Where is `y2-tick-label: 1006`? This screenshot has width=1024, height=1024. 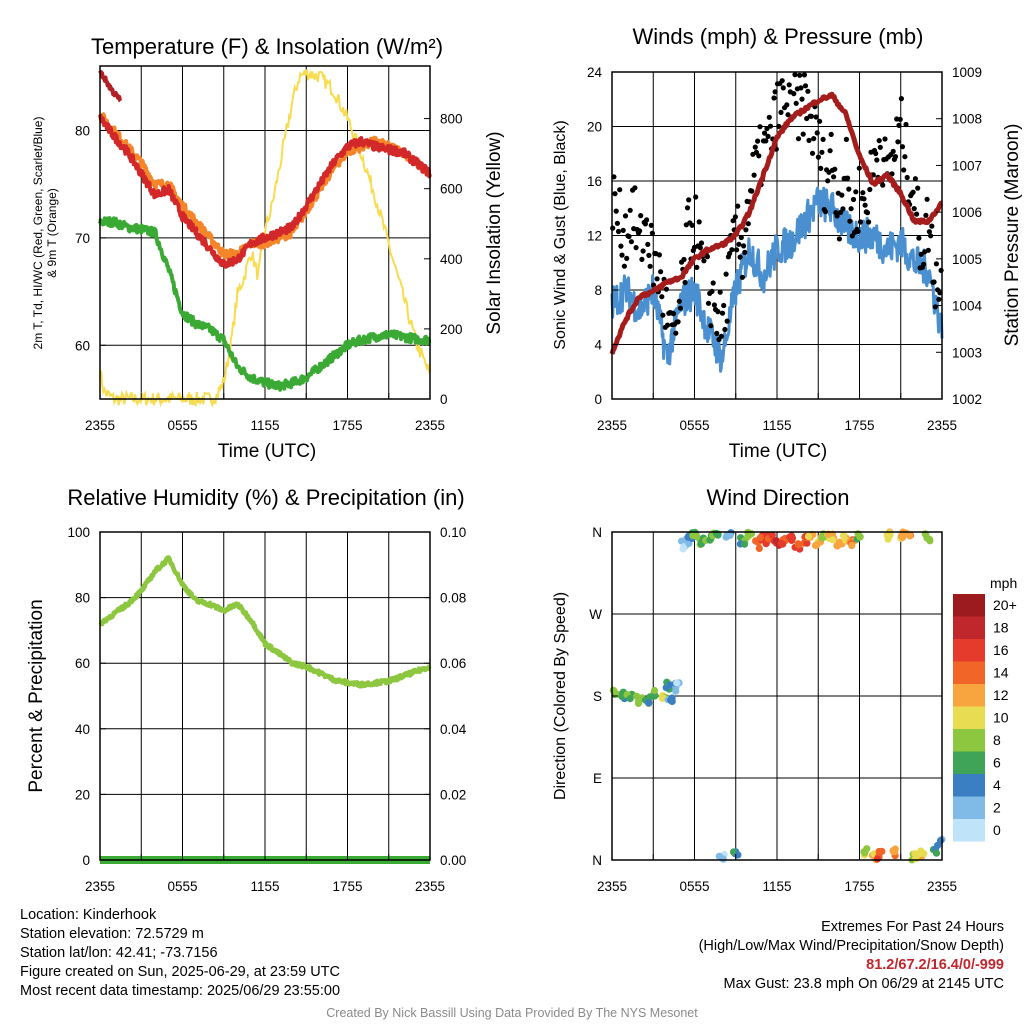
y2-tick-label: 1006 is located at coordinates (967, 212).